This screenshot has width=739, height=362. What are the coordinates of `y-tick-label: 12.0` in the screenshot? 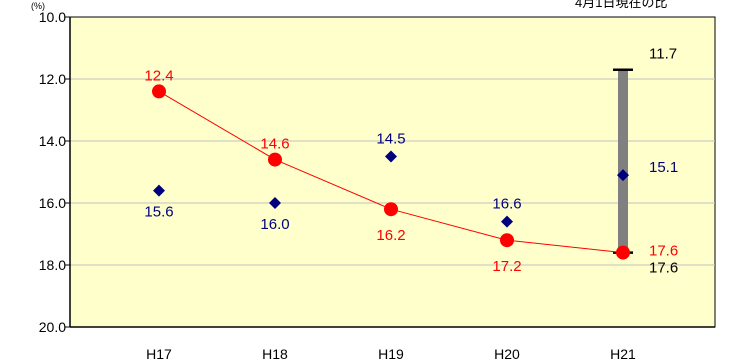 It's located at (52, 79).